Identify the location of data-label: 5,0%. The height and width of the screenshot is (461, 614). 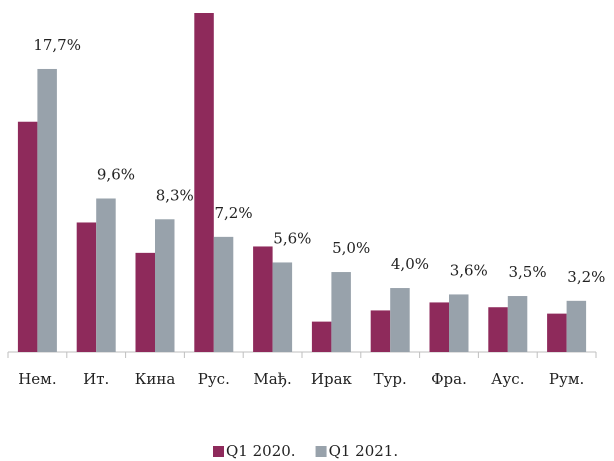
(351, 248).